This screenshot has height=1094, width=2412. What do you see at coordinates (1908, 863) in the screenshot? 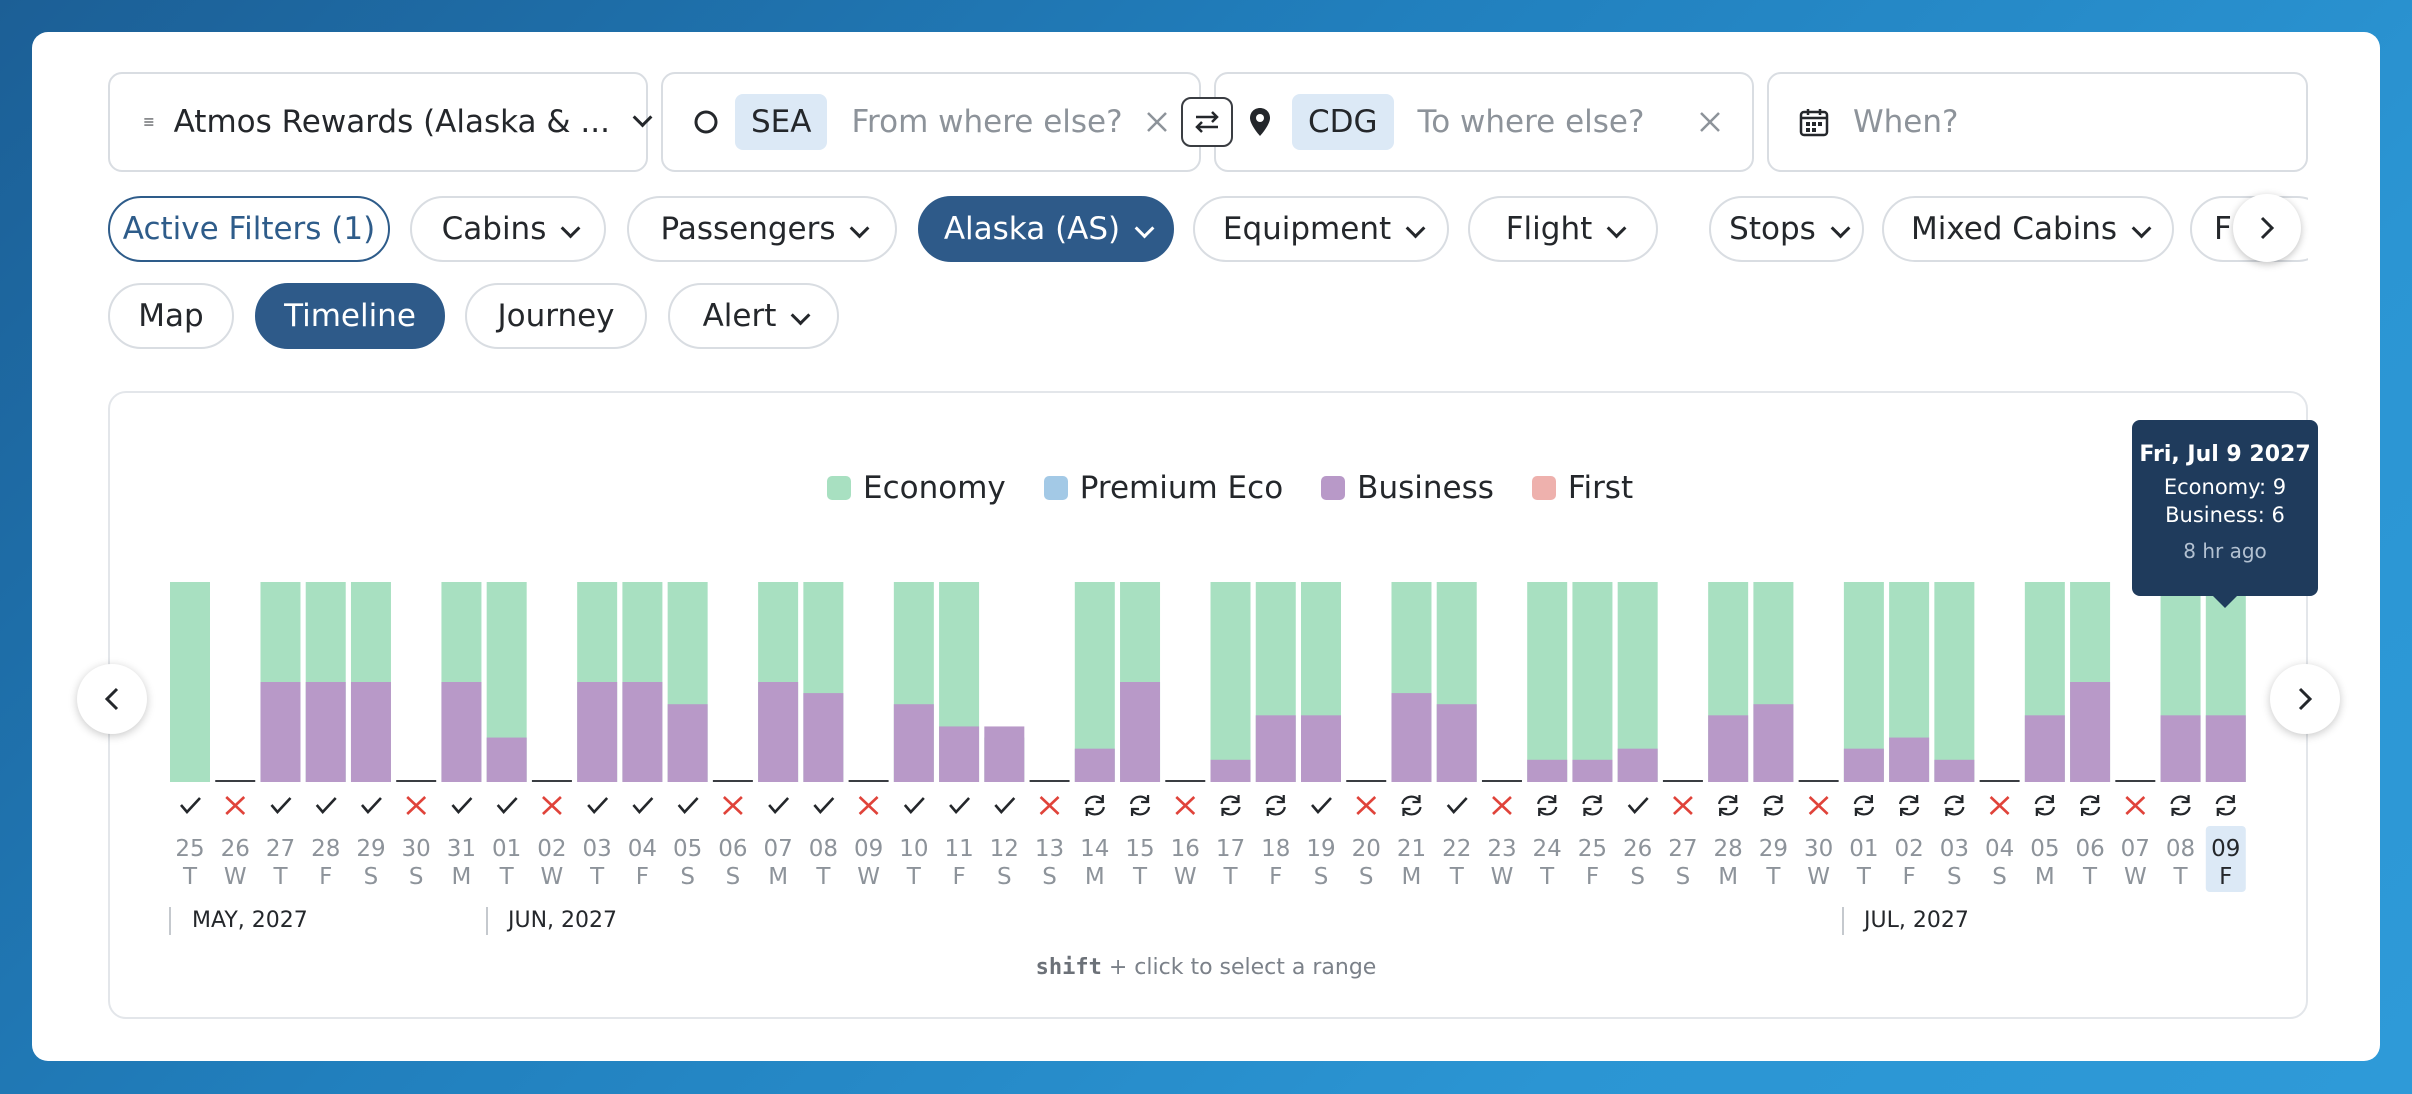
I see `day-label: 02F` at bounding box center [1908, 863].